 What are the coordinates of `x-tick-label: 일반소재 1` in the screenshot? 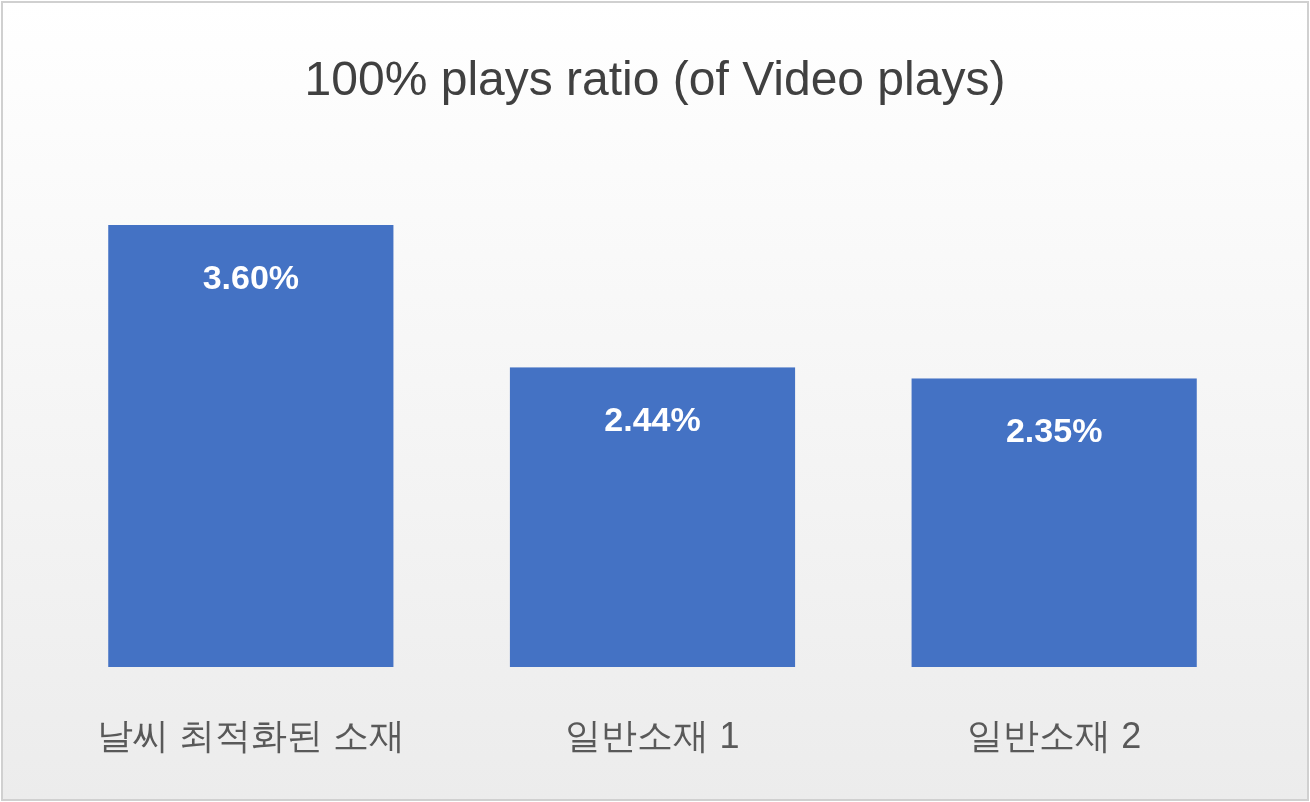 It's located at (652, 735).